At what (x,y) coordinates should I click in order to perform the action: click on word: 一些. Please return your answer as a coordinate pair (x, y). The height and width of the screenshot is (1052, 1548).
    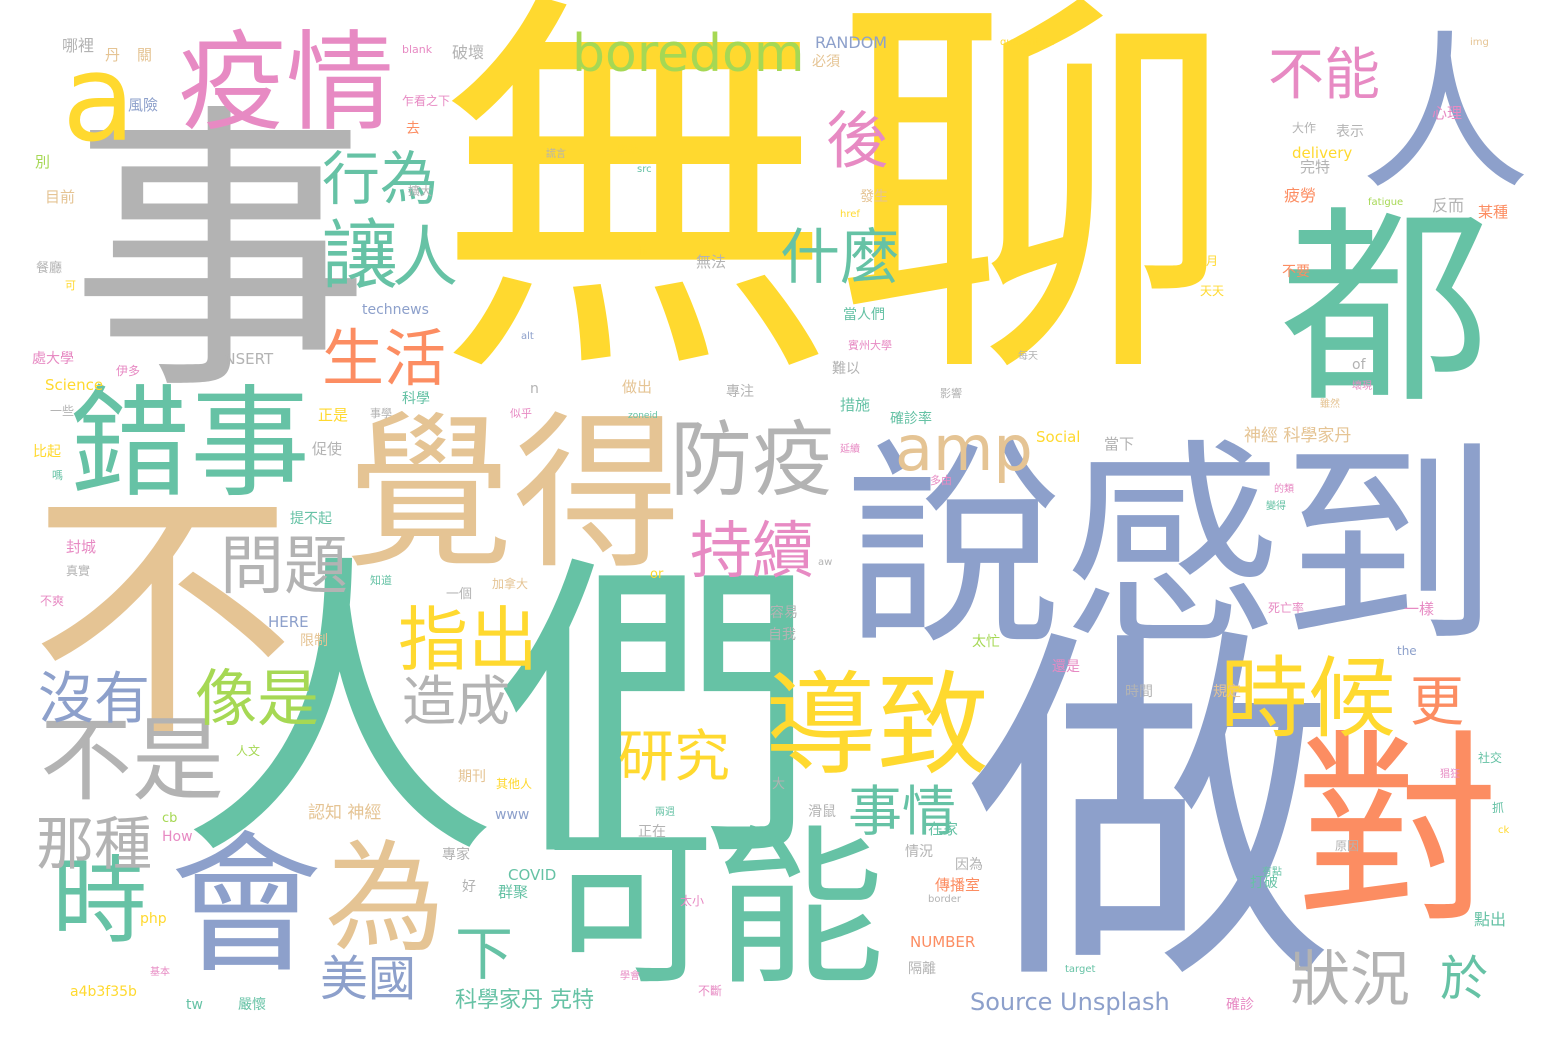
    Looking at the image, I should click on (62, 411).